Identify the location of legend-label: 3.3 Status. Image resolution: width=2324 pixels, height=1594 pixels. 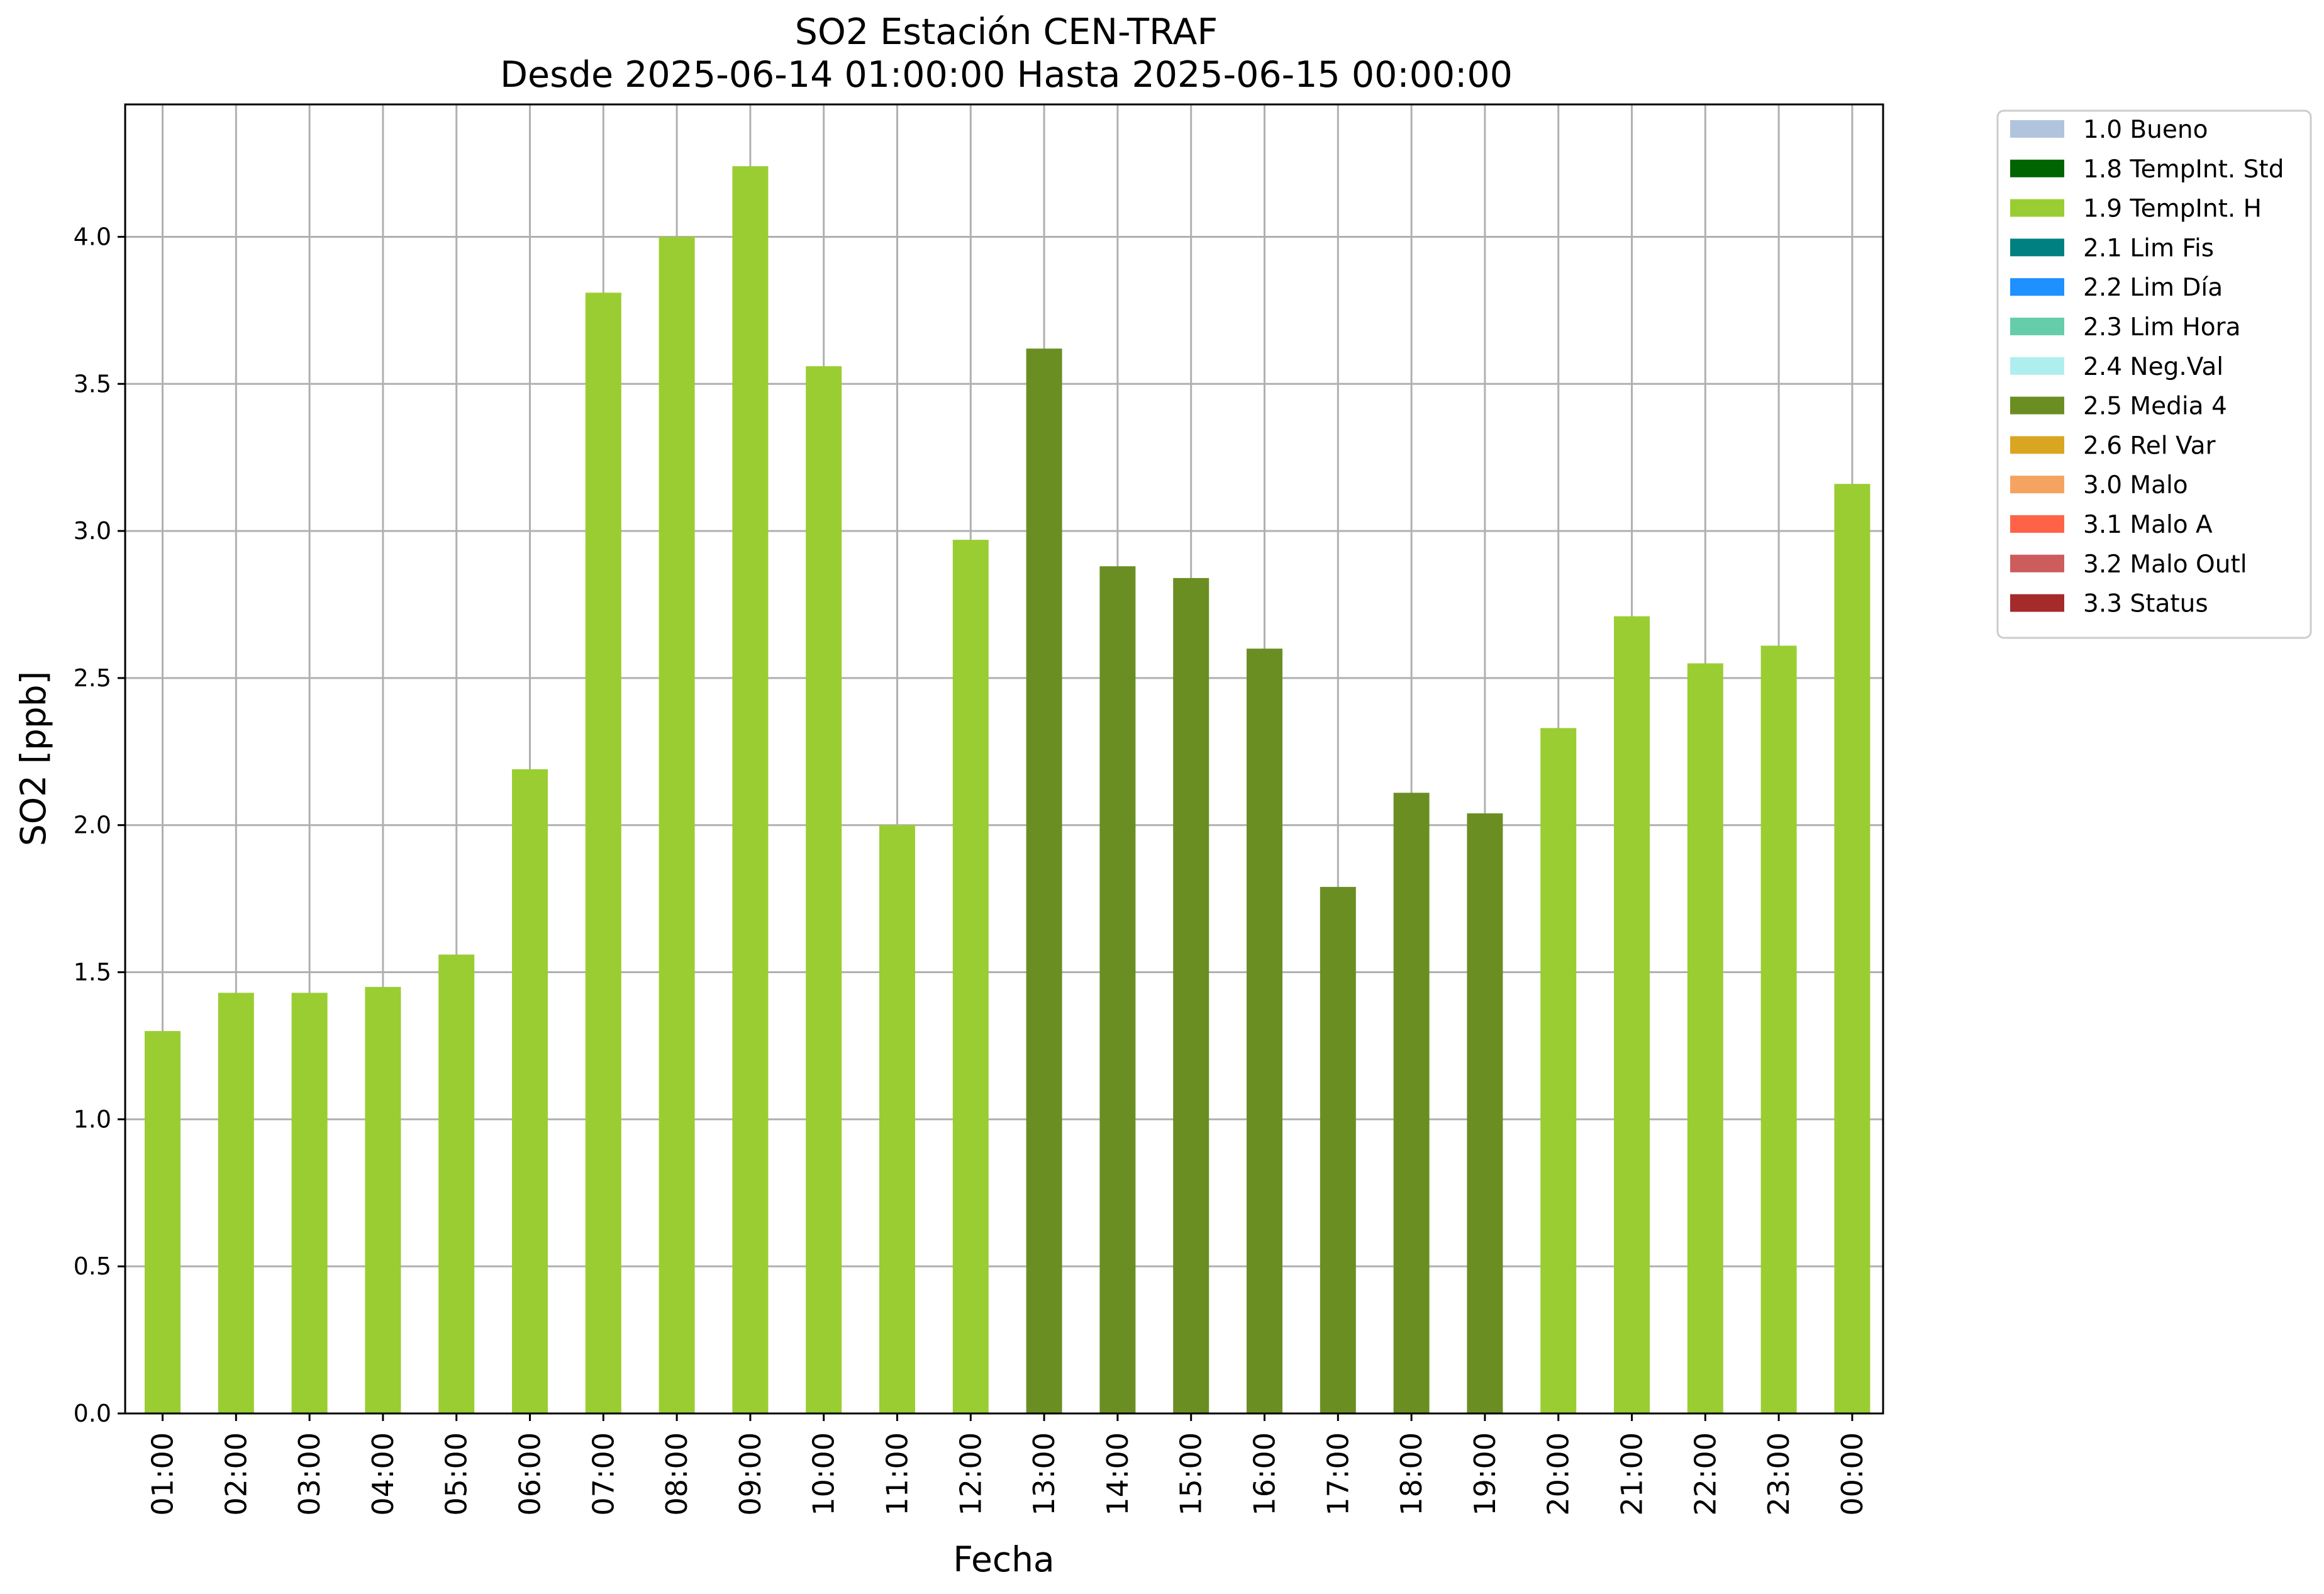
(2145, 604).